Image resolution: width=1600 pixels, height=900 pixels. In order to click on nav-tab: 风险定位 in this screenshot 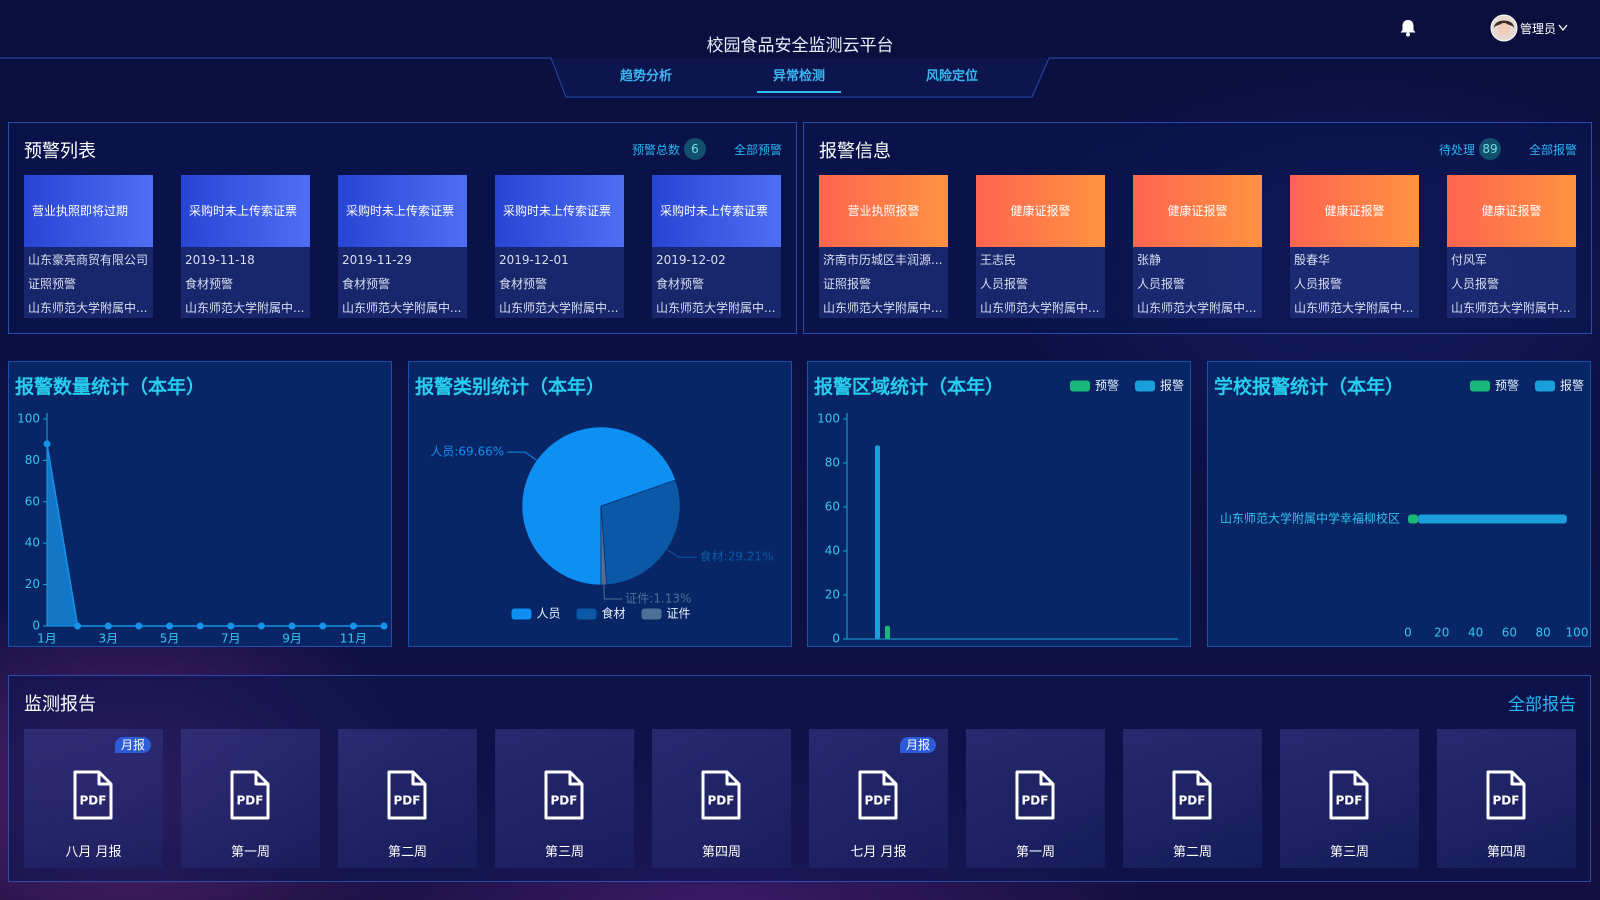, I will do `click(951, 76)`.